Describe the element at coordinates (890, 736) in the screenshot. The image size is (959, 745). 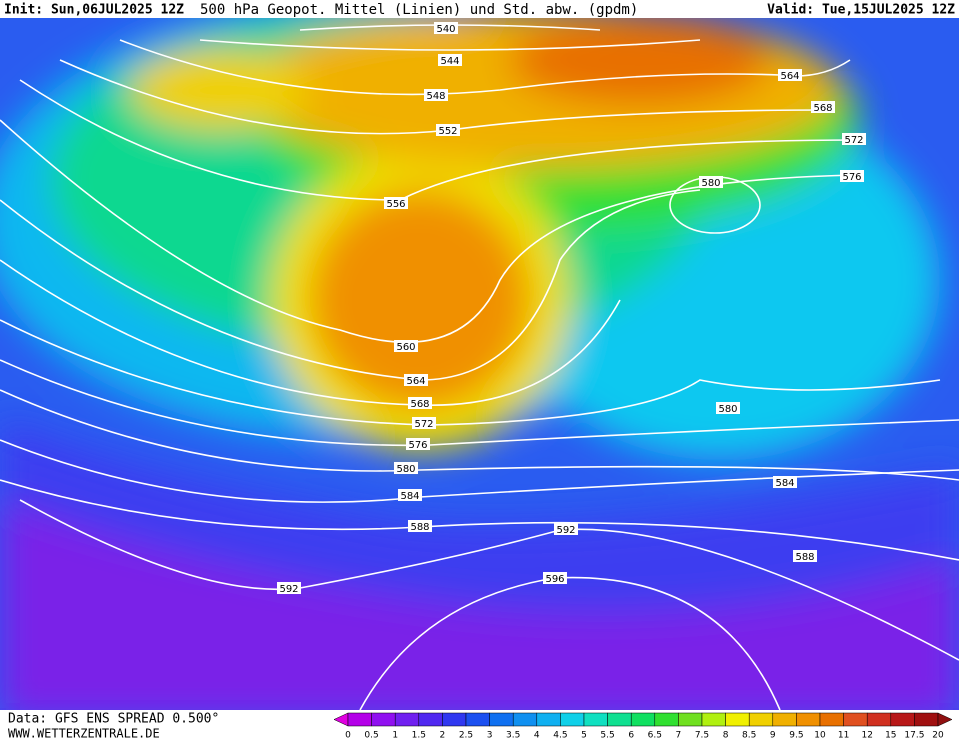
I see `colorbar-tick-label: 15` at that location.